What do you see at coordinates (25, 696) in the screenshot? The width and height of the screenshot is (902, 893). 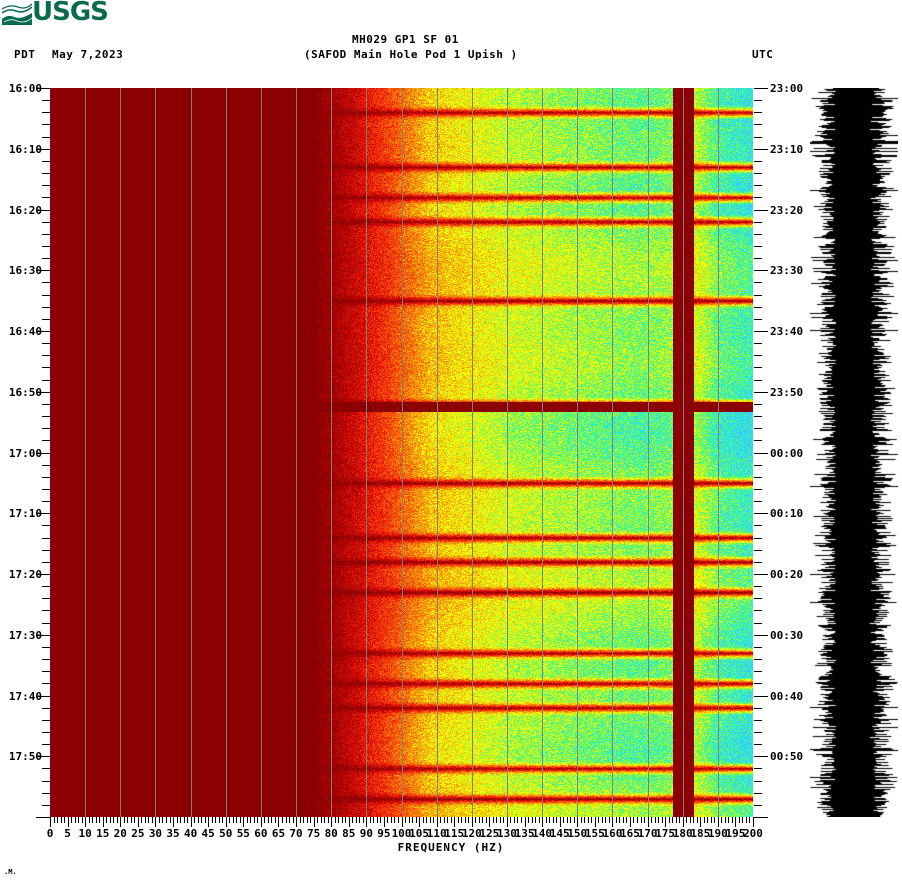 I see `time-label-pdt-17:40: 17:40` at bounding box center [25, 696].